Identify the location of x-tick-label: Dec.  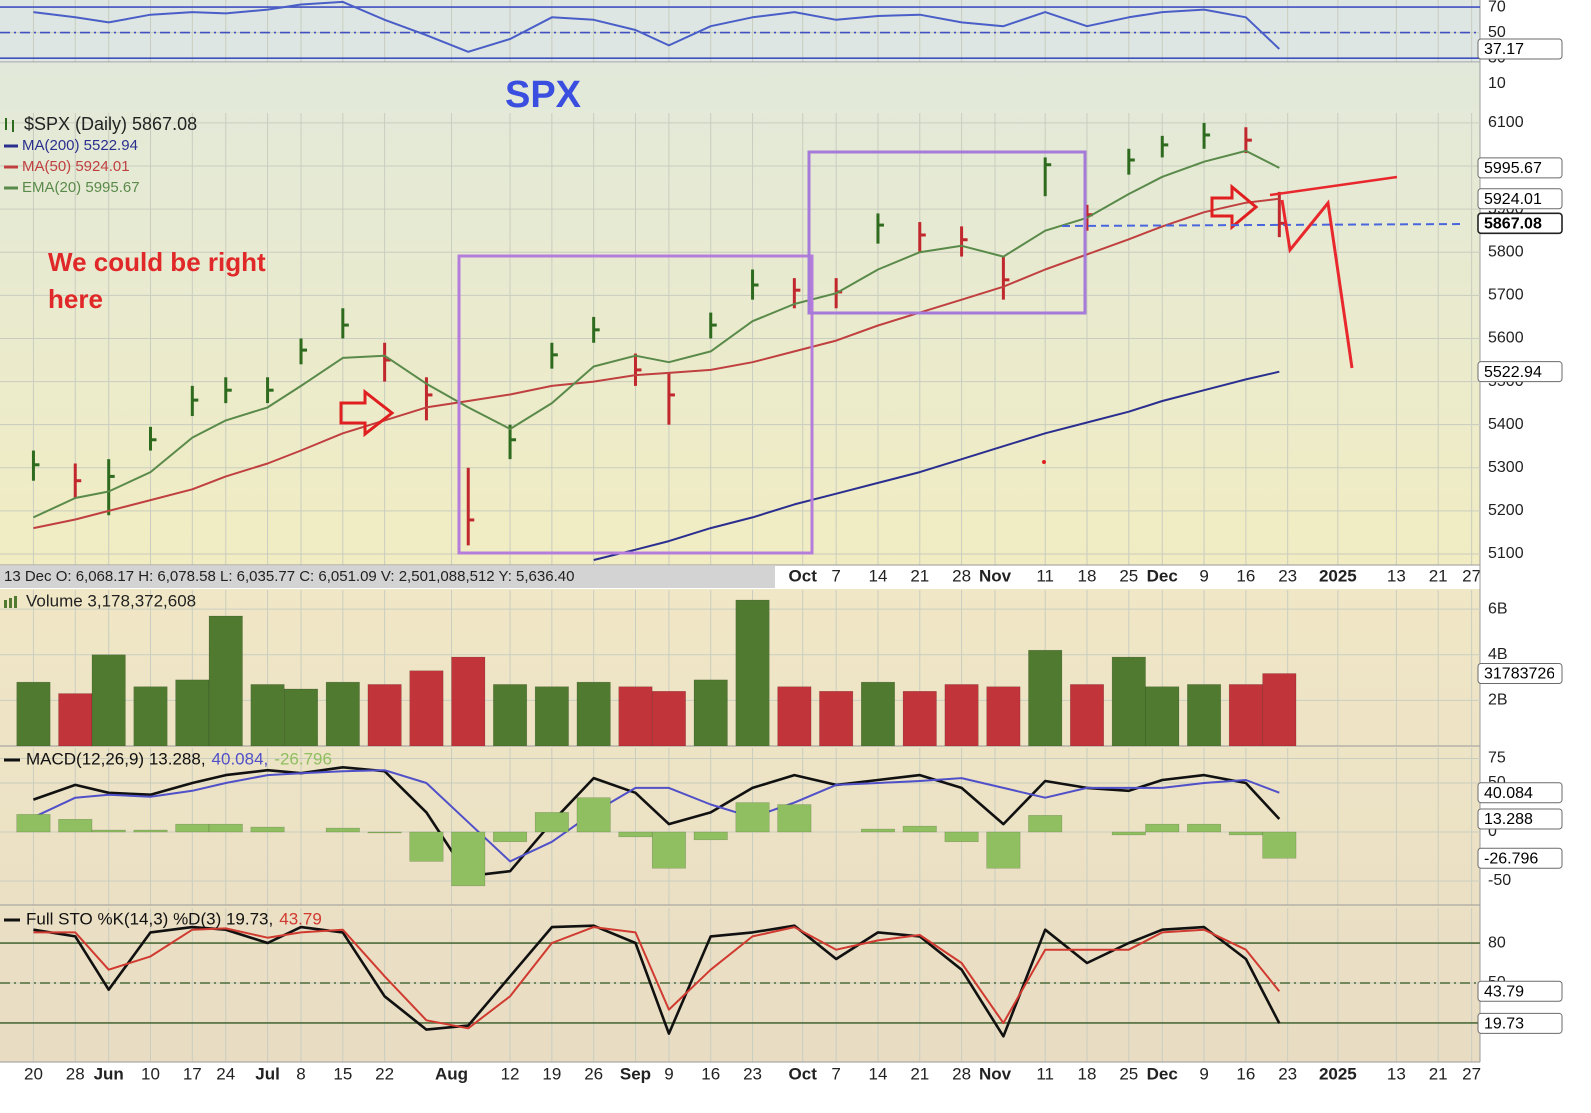
(1162, 575).